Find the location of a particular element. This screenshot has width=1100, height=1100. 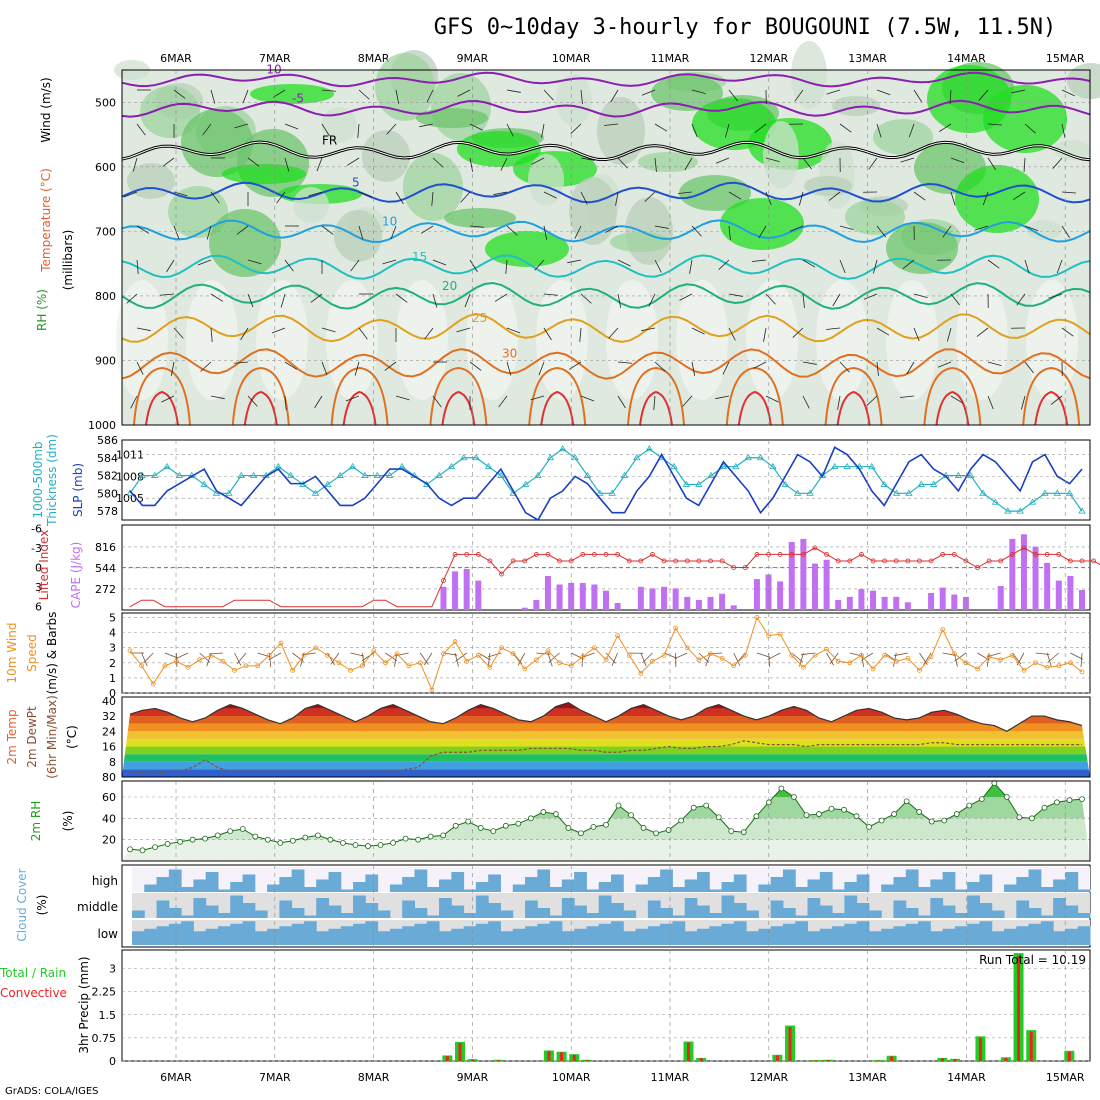

rh2m-unit-label: (%) is located at coordinates (68, 821).